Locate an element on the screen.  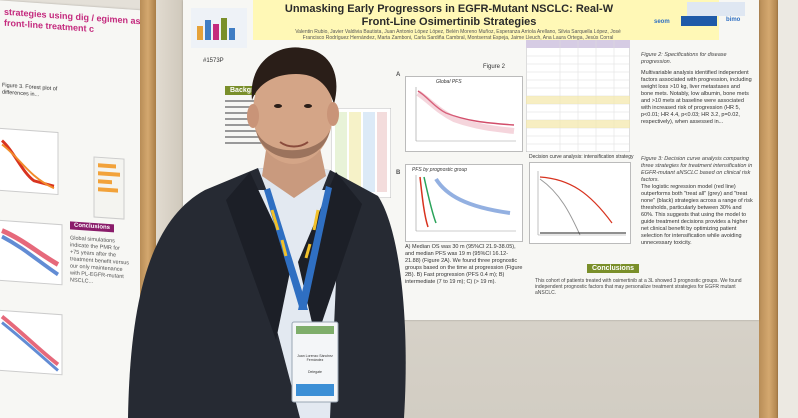
conference-logo is located at coordinates (219, 28).